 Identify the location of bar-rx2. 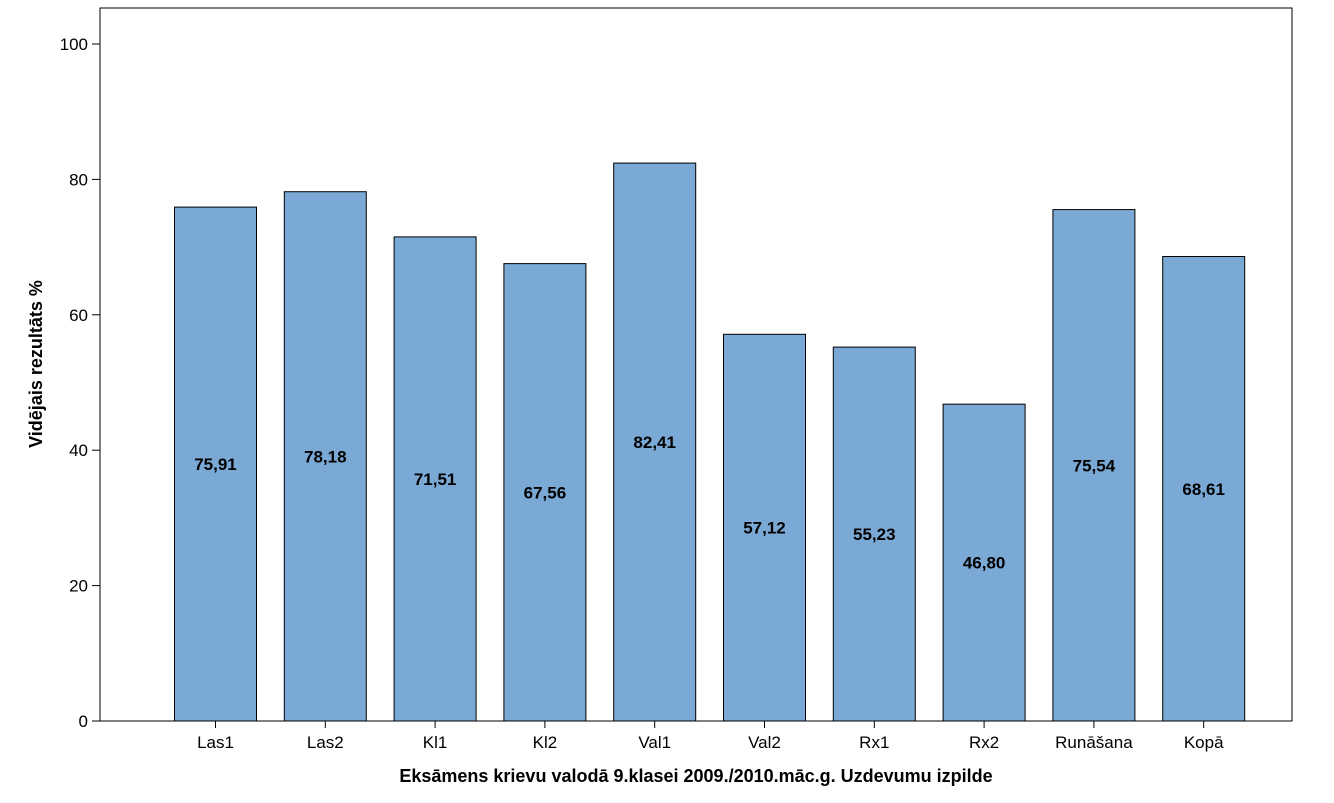
(984, 562).